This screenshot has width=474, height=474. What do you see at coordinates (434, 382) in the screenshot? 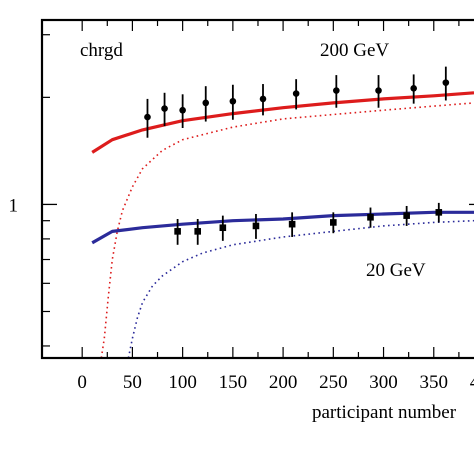
I see `x-tick-label-350: 350` at bounding box center [434, 382].